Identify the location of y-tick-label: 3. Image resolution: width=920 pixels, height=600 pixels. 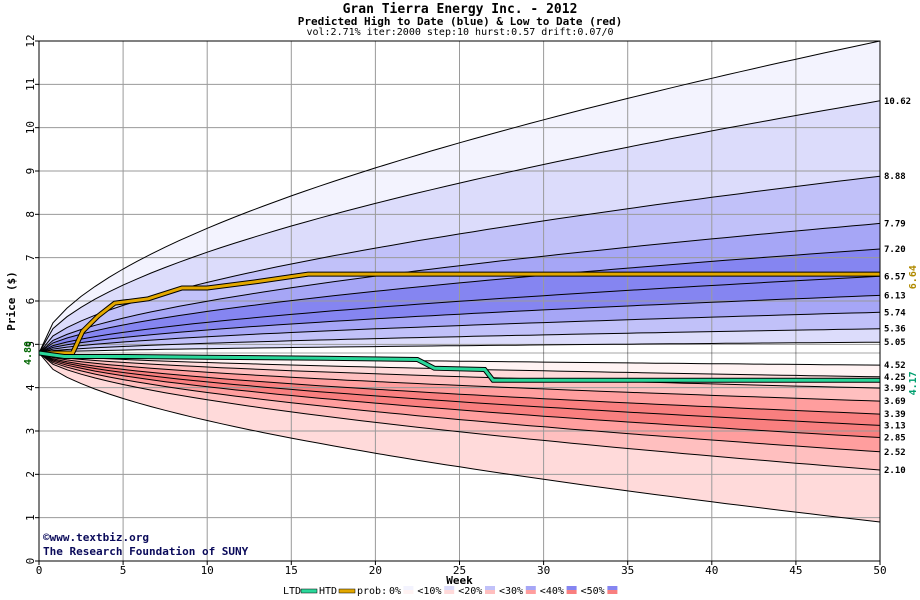
(30, 431).